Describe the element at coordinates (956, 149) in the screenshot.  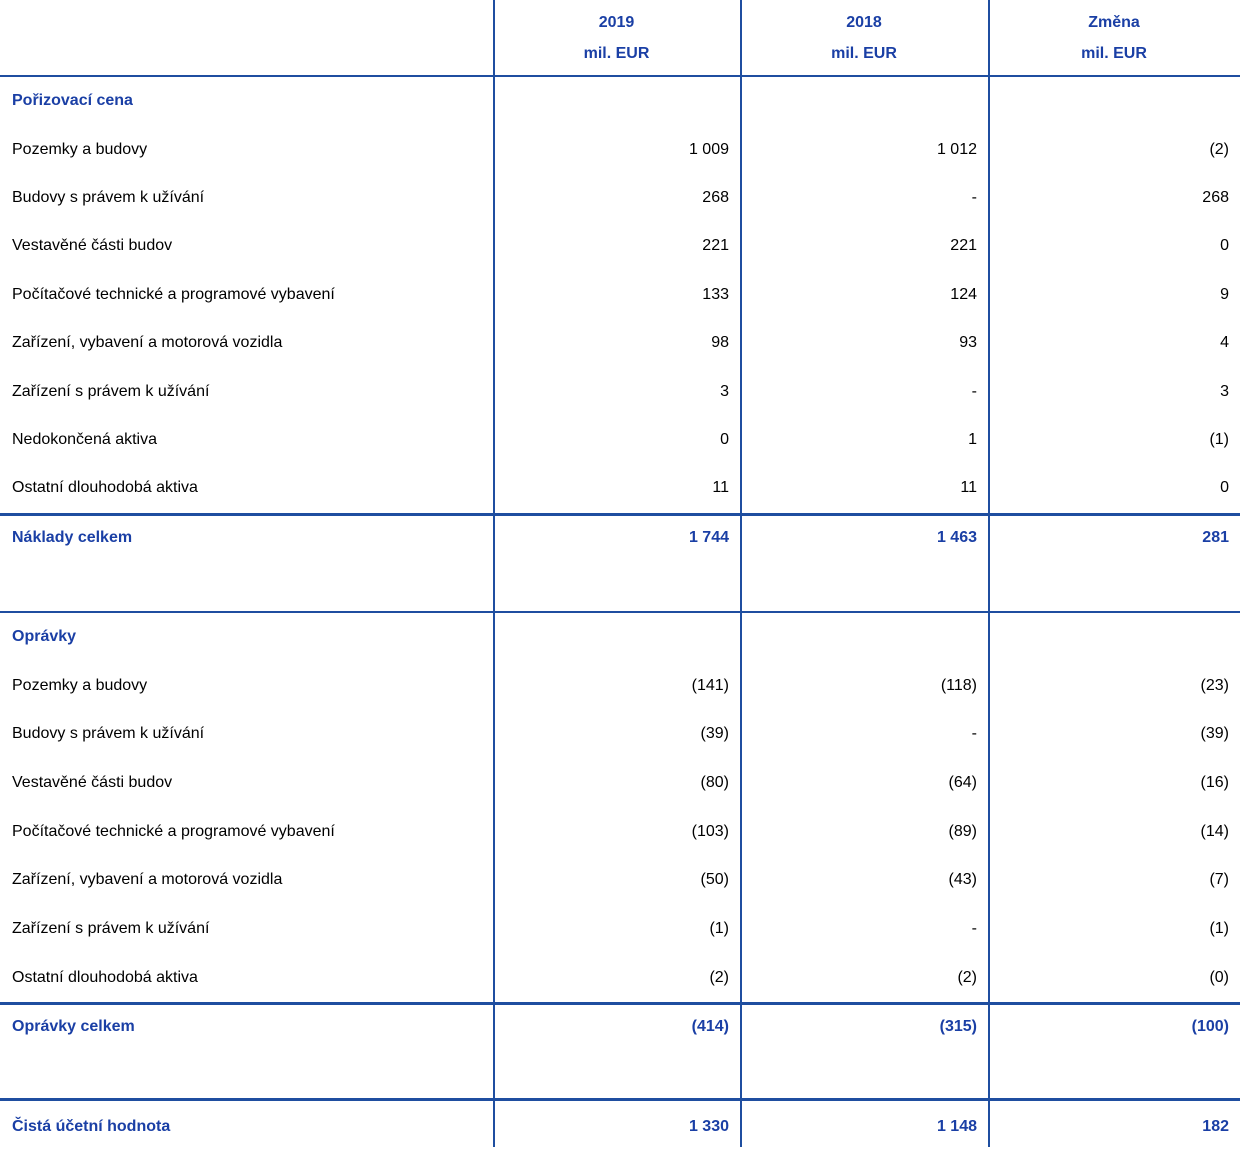
I see `value-2018: 1 012` at that location.